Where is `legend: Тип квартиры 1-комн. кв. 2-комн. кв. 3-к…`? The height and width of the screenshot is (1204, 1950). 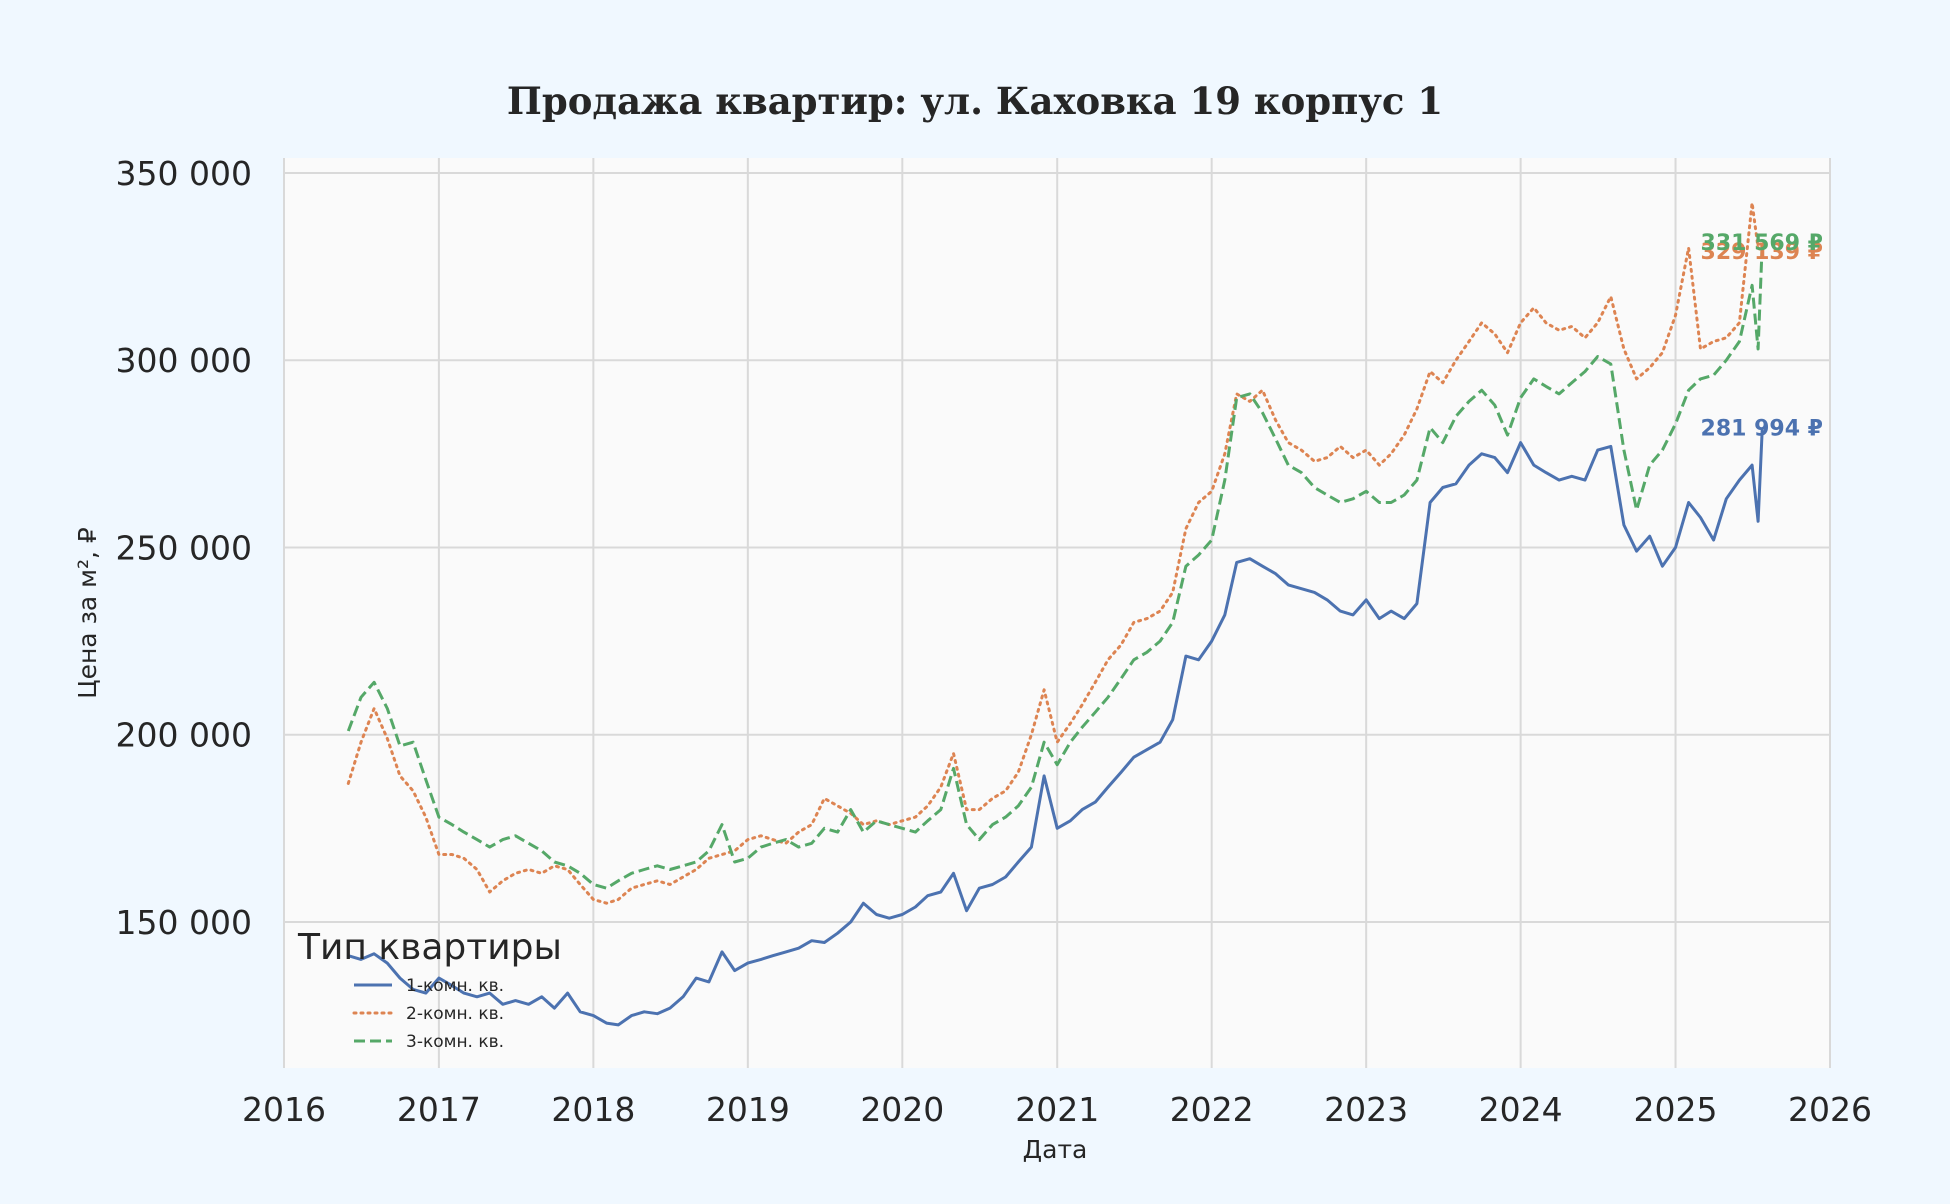
legend: Тип квартиры 1-комн. кв. 2-комн. кв. 3-к… is located at coordinates (429, 989).